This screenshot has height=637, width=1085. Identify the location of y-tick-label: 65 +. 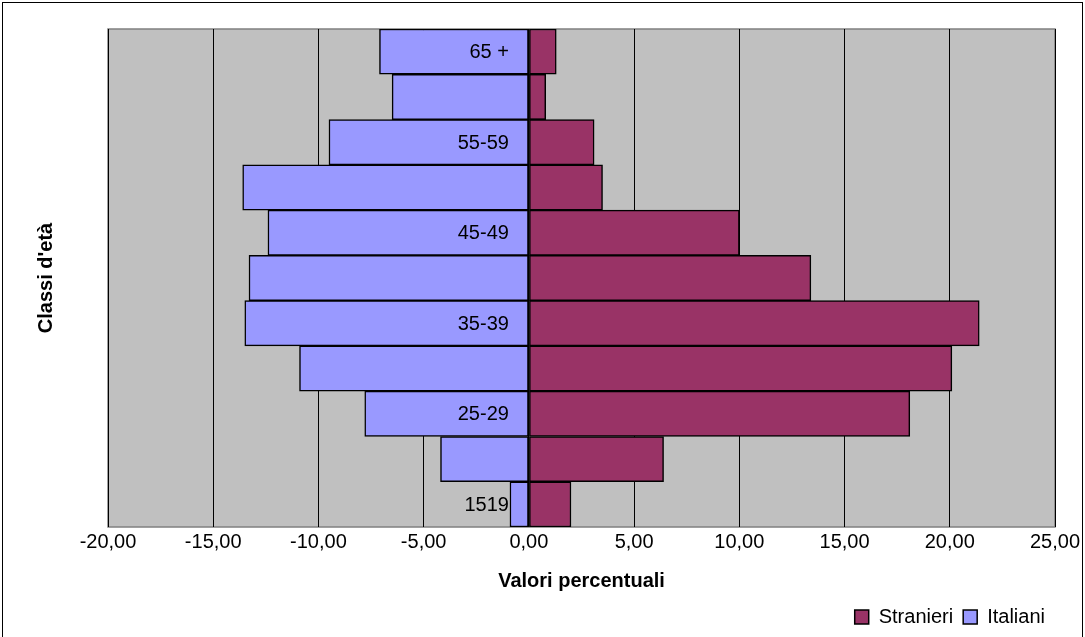
(489, 51).